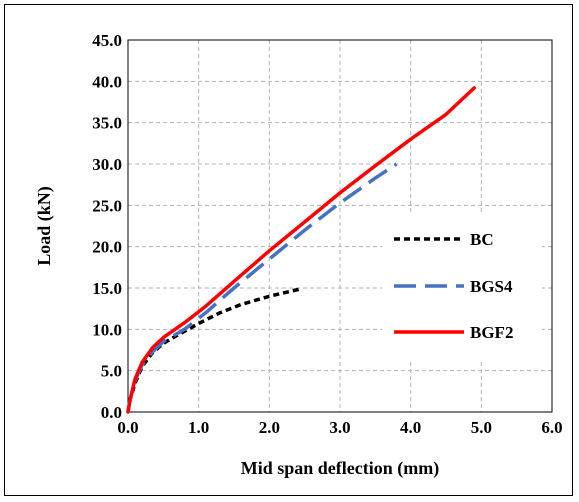 The width and height of the screenshot is (579, 502). I want to click on x-tick-label: 1.0, so click(198, 427).